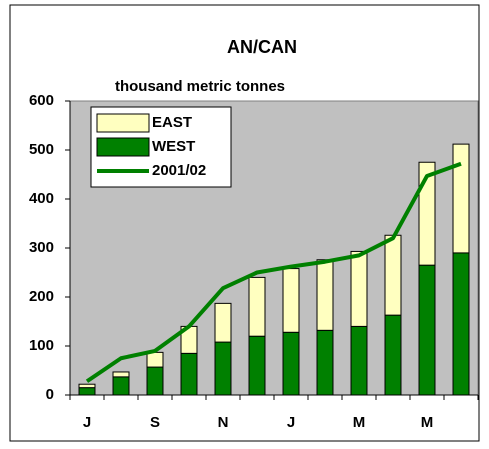 Image resolution: width=489 pixels, height=449 pixels. I want to click on y-tick-label: 600, so click(41, 100).